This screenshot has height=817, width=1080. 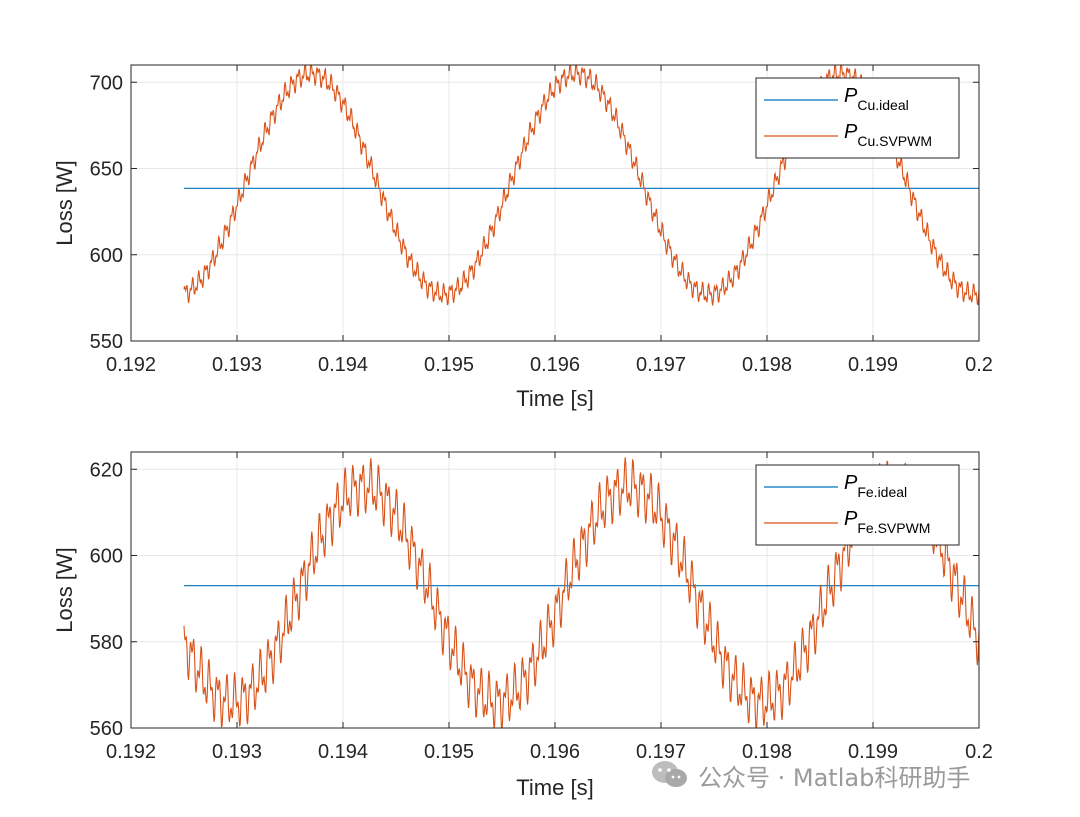 What do you see at coordinates (106, 729) in the screenshot?
I see `y-tick-label: 560` at bounding box center [106, 729].